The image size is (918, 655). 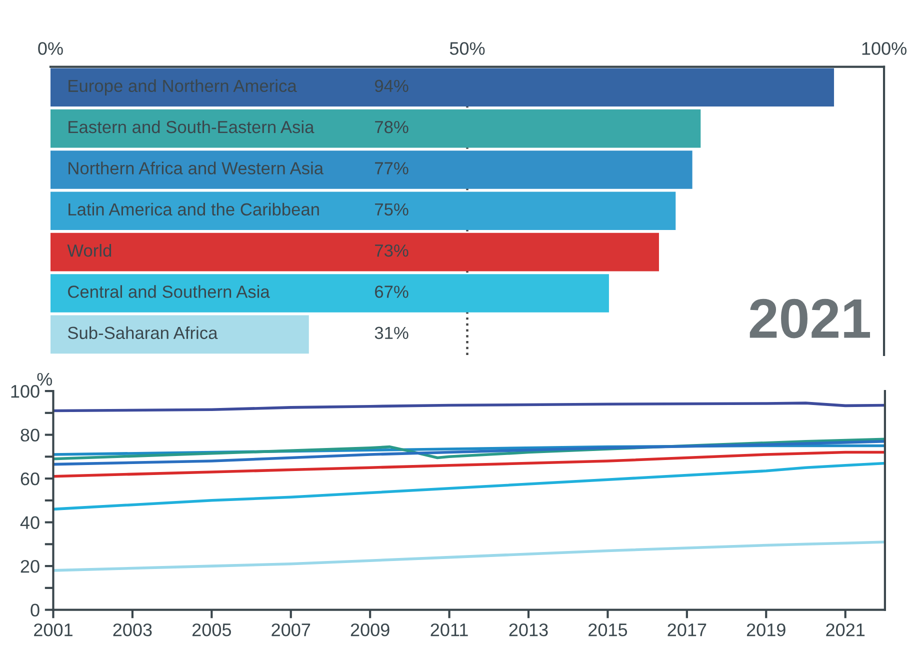 What do you see at coordinates (391, 127) in the screenshot?
I see `data-label: 78%` at bounding box center [391, 127].